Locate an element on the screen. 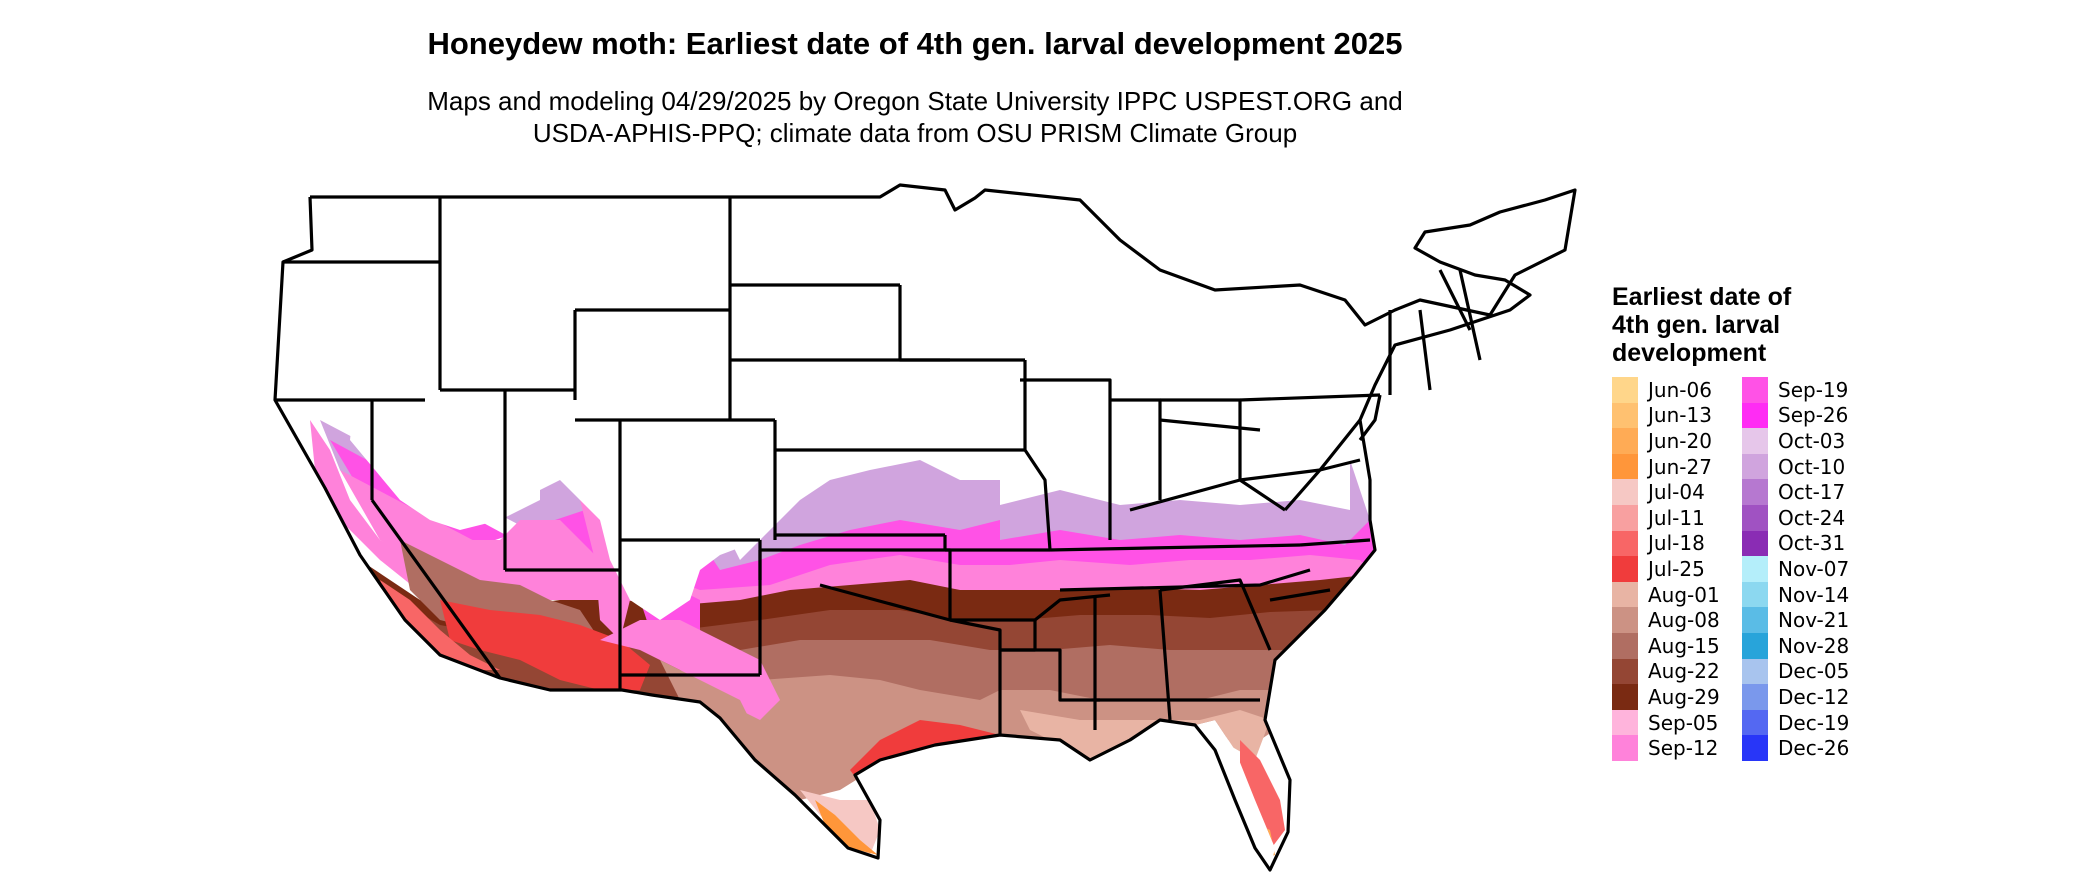 This screenshot has height=892, width=2100. legend-item: Sep-12 is located at coordinates (1666, 748).